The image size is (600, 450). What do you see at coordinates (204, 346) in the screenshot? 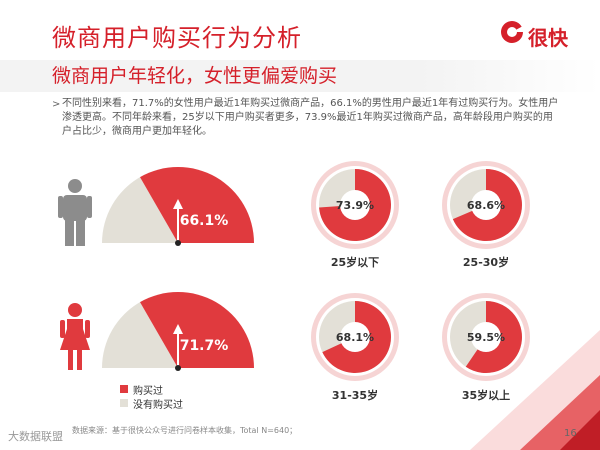
I see `female-gauge-value-label: 71.7%` at bounding box center [204, 346].